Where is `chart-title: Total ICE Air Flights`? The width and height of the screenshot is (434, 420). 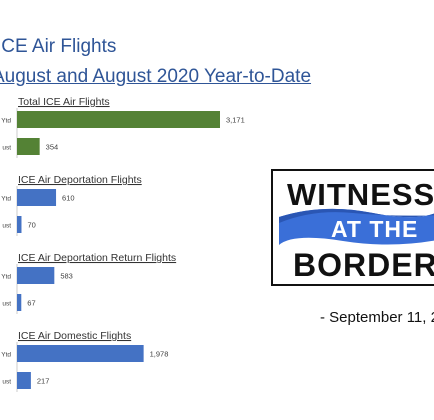 chart-title: Total ICE Air Flights is located at coordinates (64, 102).